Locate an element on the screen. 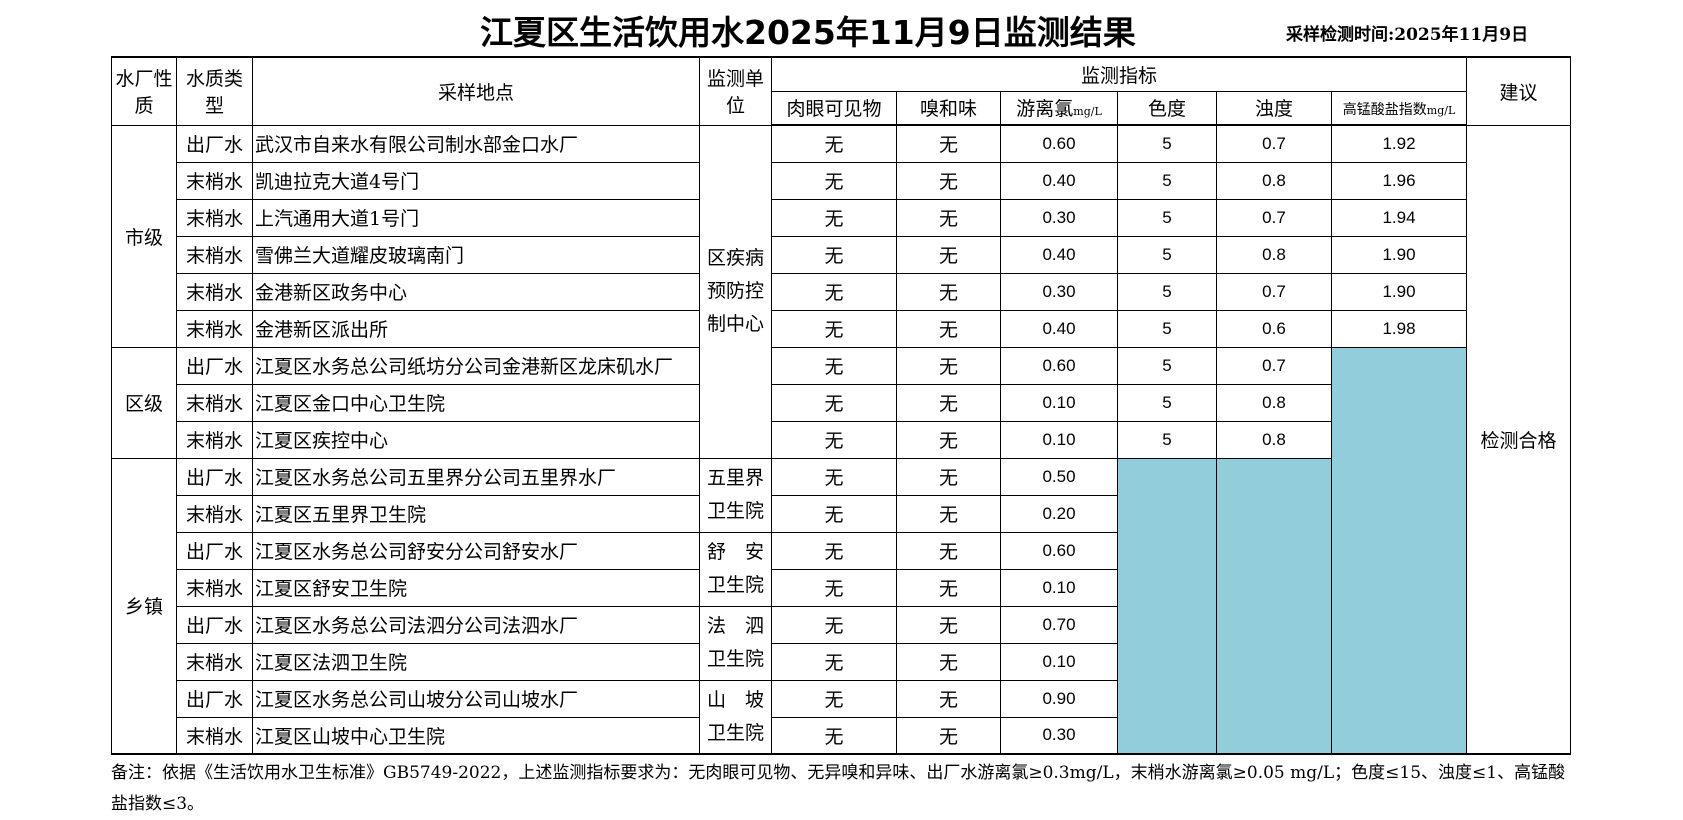  table-row: 出厂水 江夏区水务总公司舒安分公司舒安水厂舒 安卫生院无无 0.60 is located at coordinates (841, 569).